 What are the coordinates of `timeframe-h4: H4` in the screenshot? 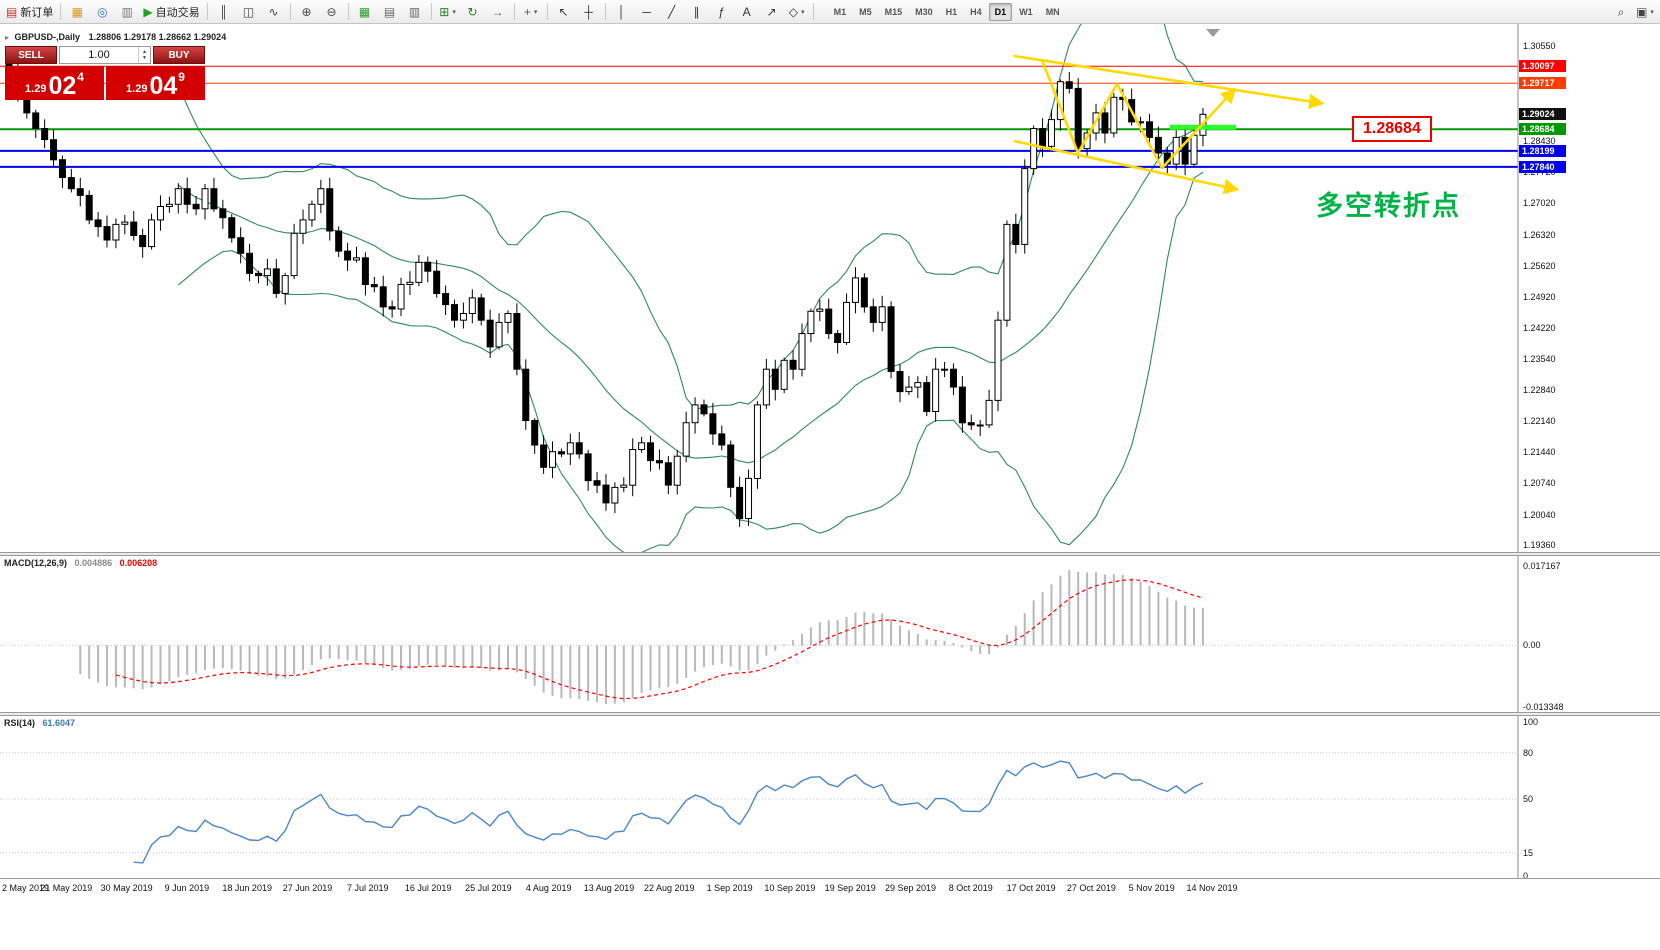 It's located at (976, 11).